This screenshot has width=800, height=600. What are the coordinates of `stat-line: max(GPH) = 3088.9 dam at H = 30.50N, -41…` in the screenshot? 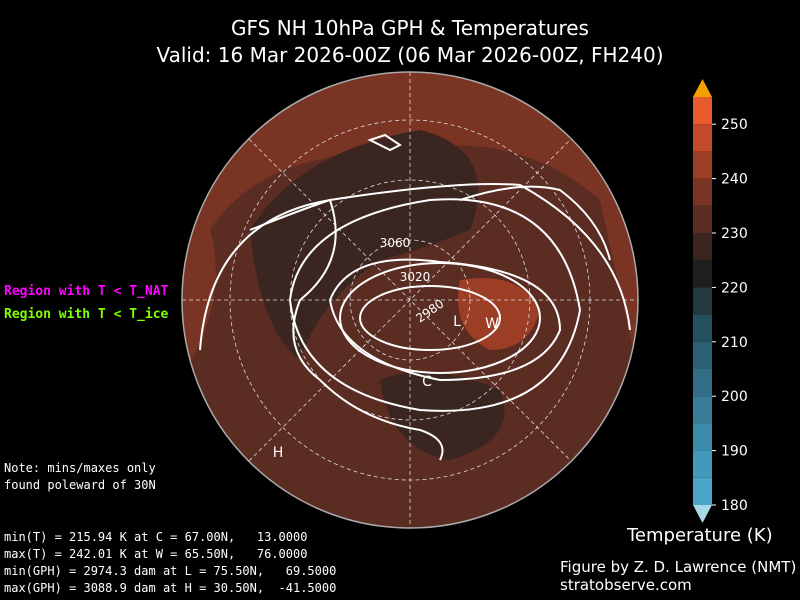 It's located at (170, 588).